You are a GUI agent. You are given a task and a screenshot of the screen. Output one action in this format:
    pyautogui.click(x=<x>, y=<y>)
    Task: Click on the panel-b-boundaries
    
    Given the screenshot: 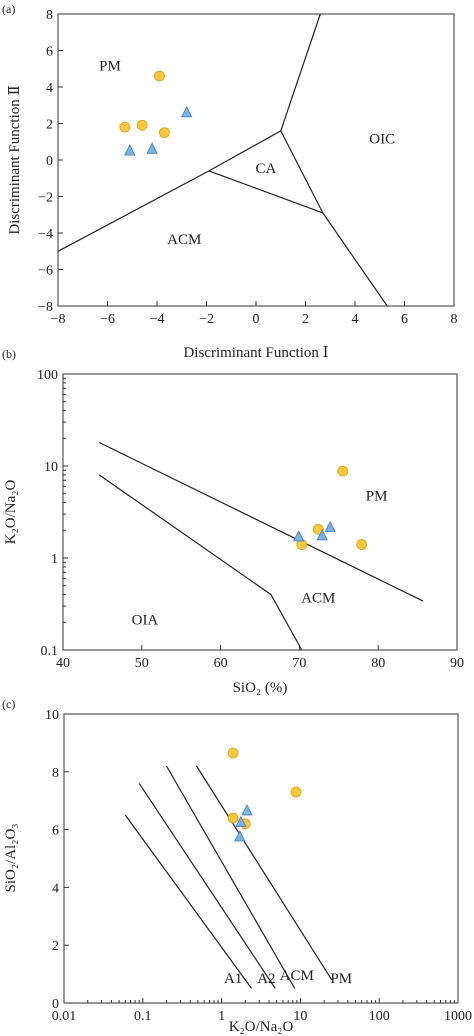 What is the action you would take?
    pyautogui.click(x=261, y=546)
    